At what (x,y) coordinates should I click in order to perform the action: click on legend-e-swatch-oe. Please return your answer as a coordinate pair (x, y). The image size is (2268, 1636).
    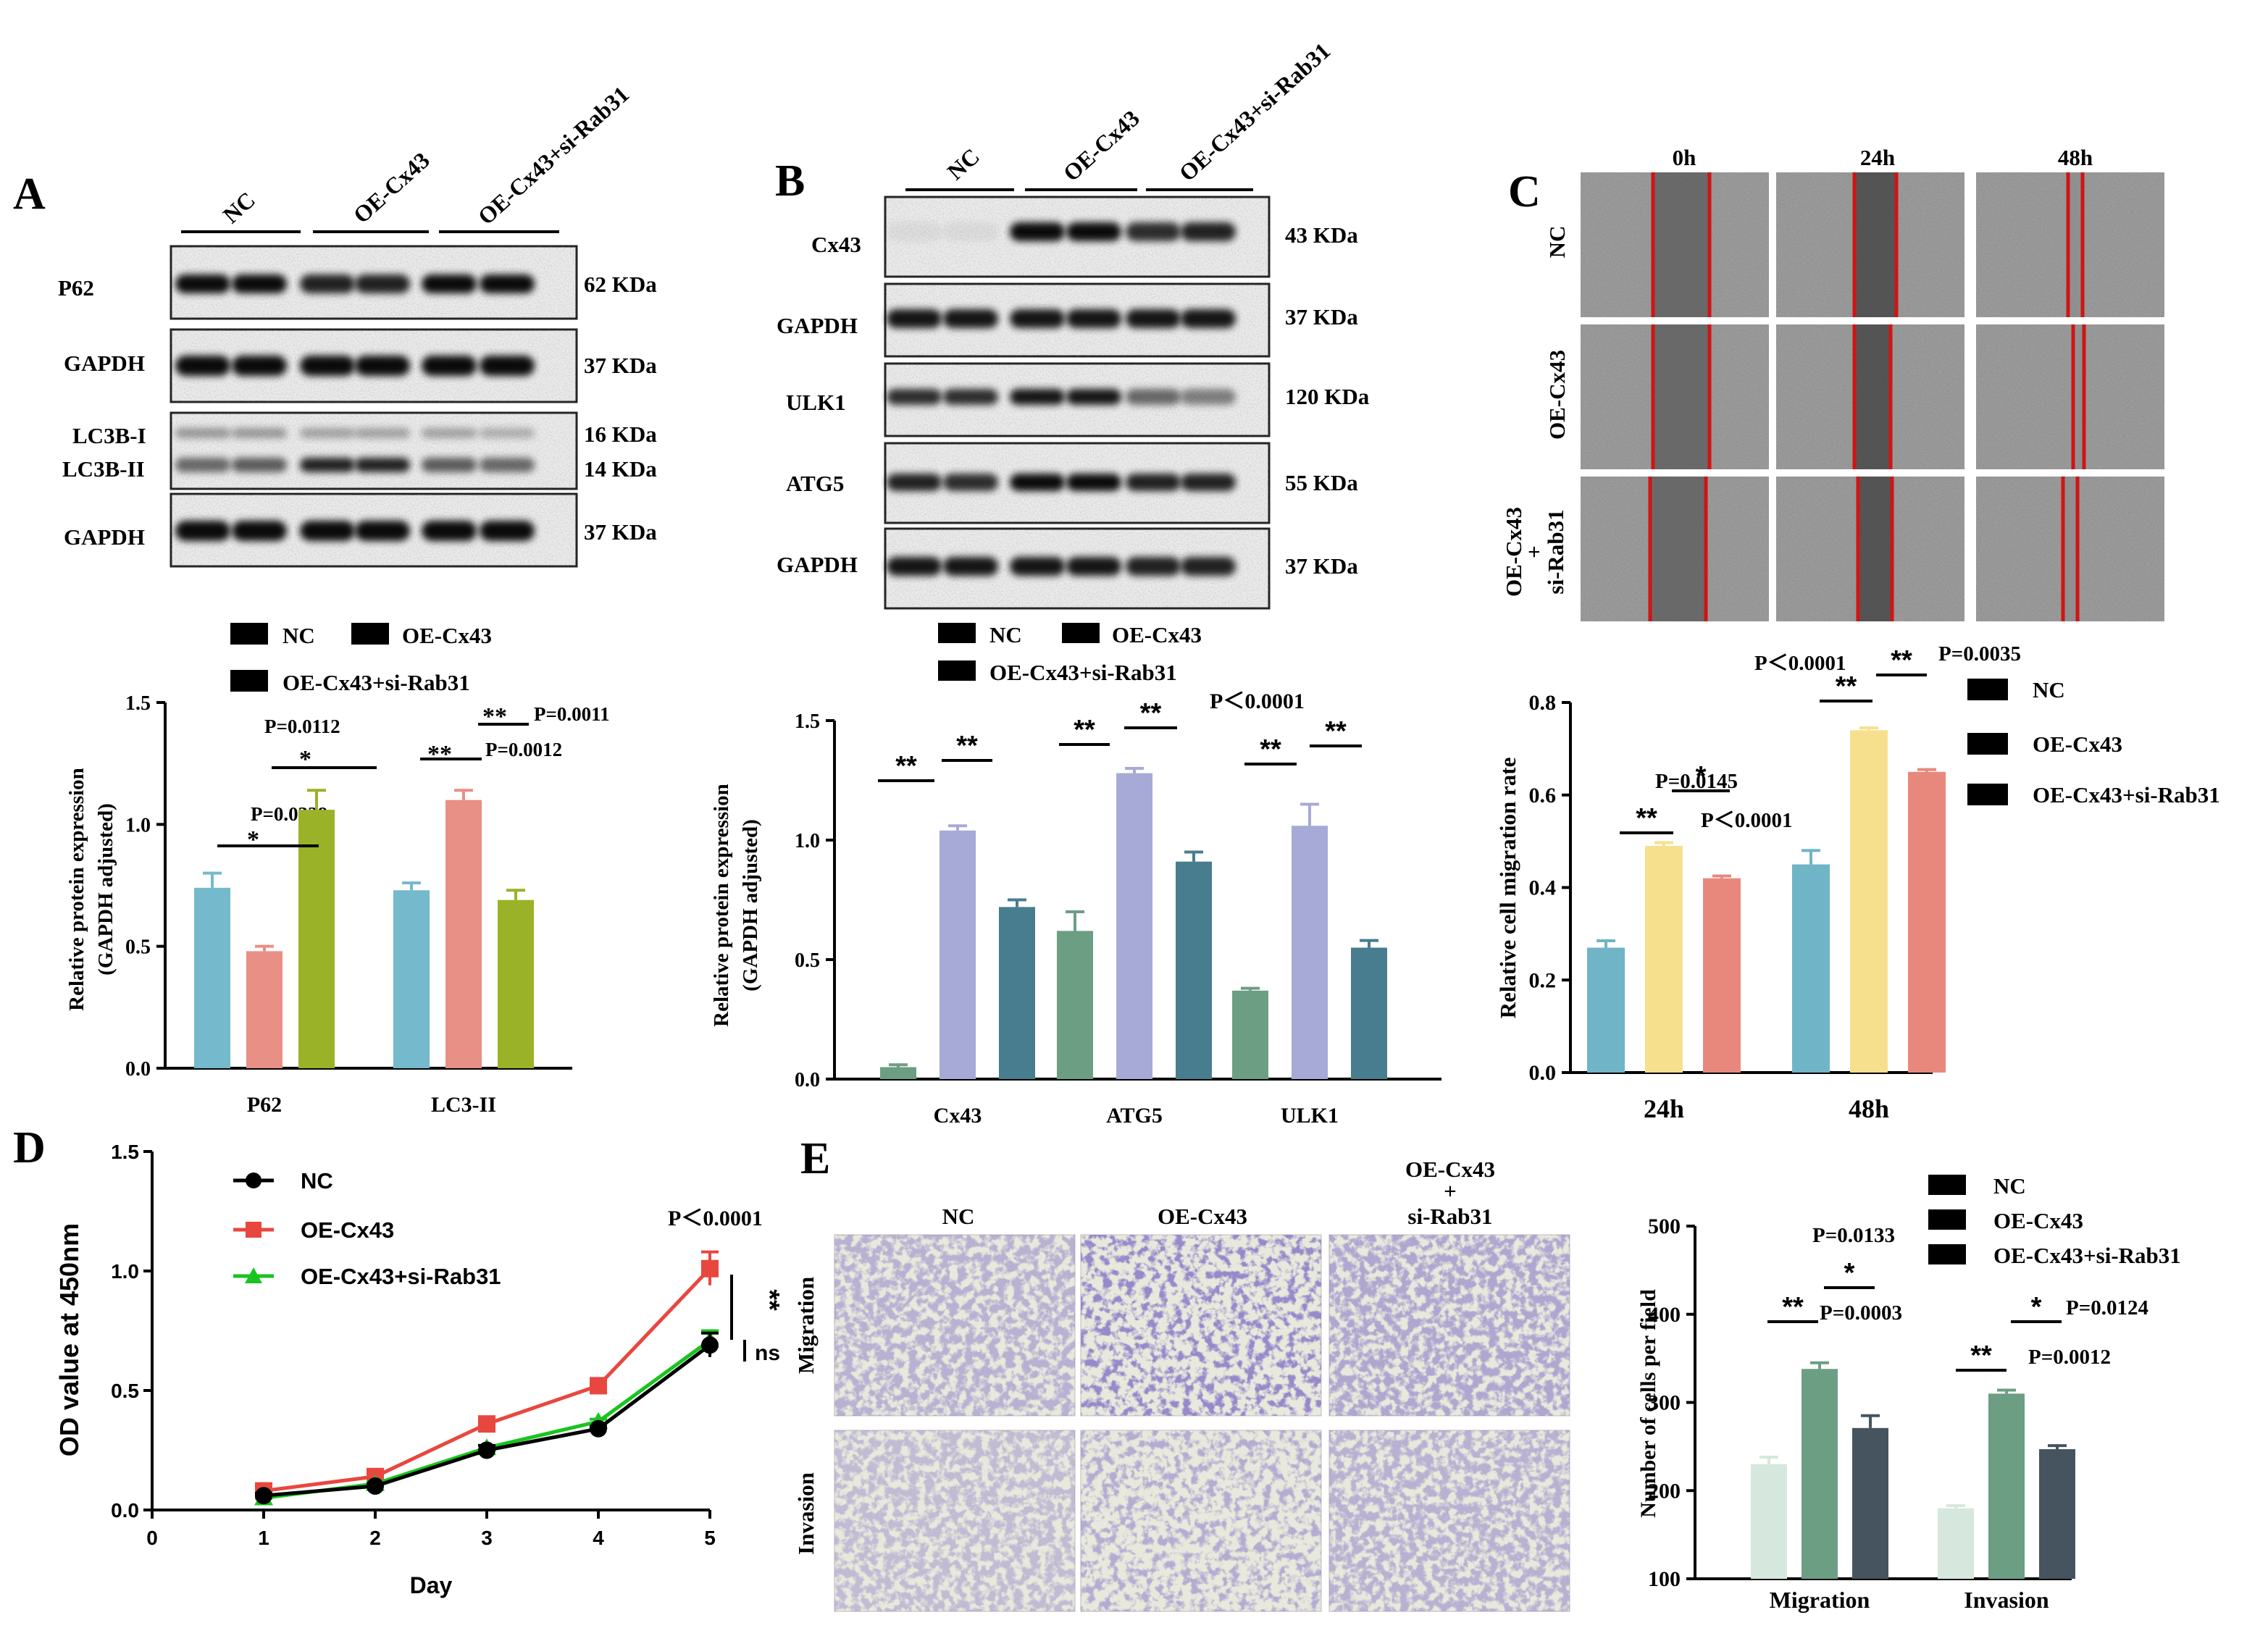
    Looking at the image, I should click on (1947, 1219).